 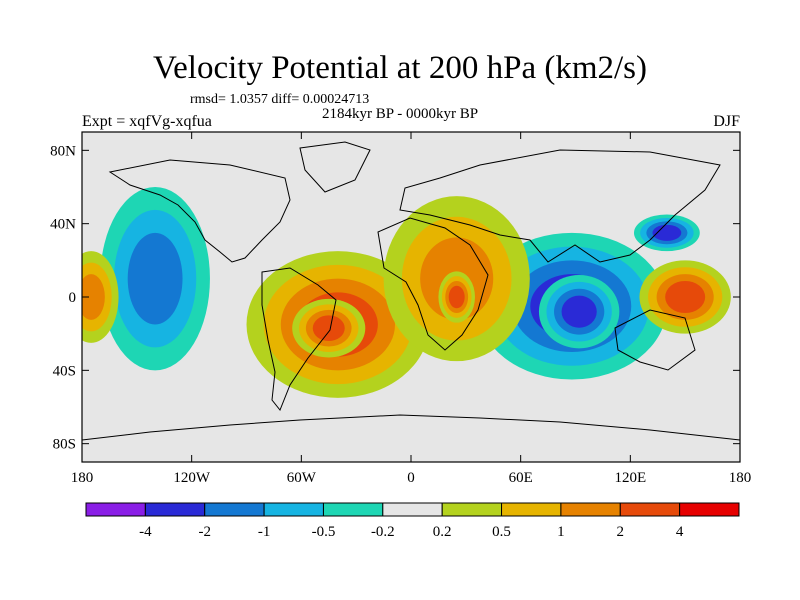 I want to click on colorbar-label: 4, so click(x=680, y=532).